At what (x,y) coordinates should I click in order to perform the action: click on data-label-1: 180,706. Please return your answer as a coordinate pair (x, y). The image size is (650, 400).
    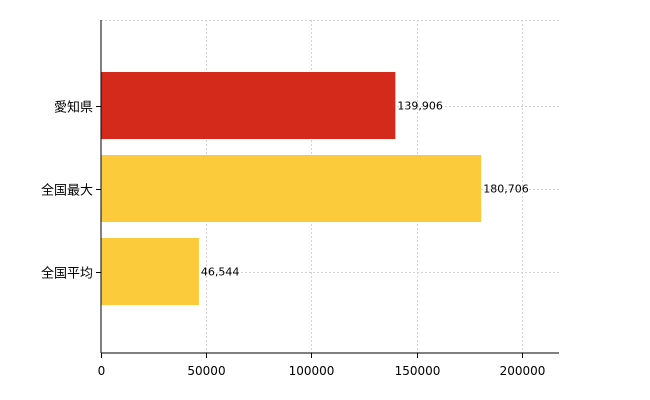
    Looking at the image, I should click on (506, 189).